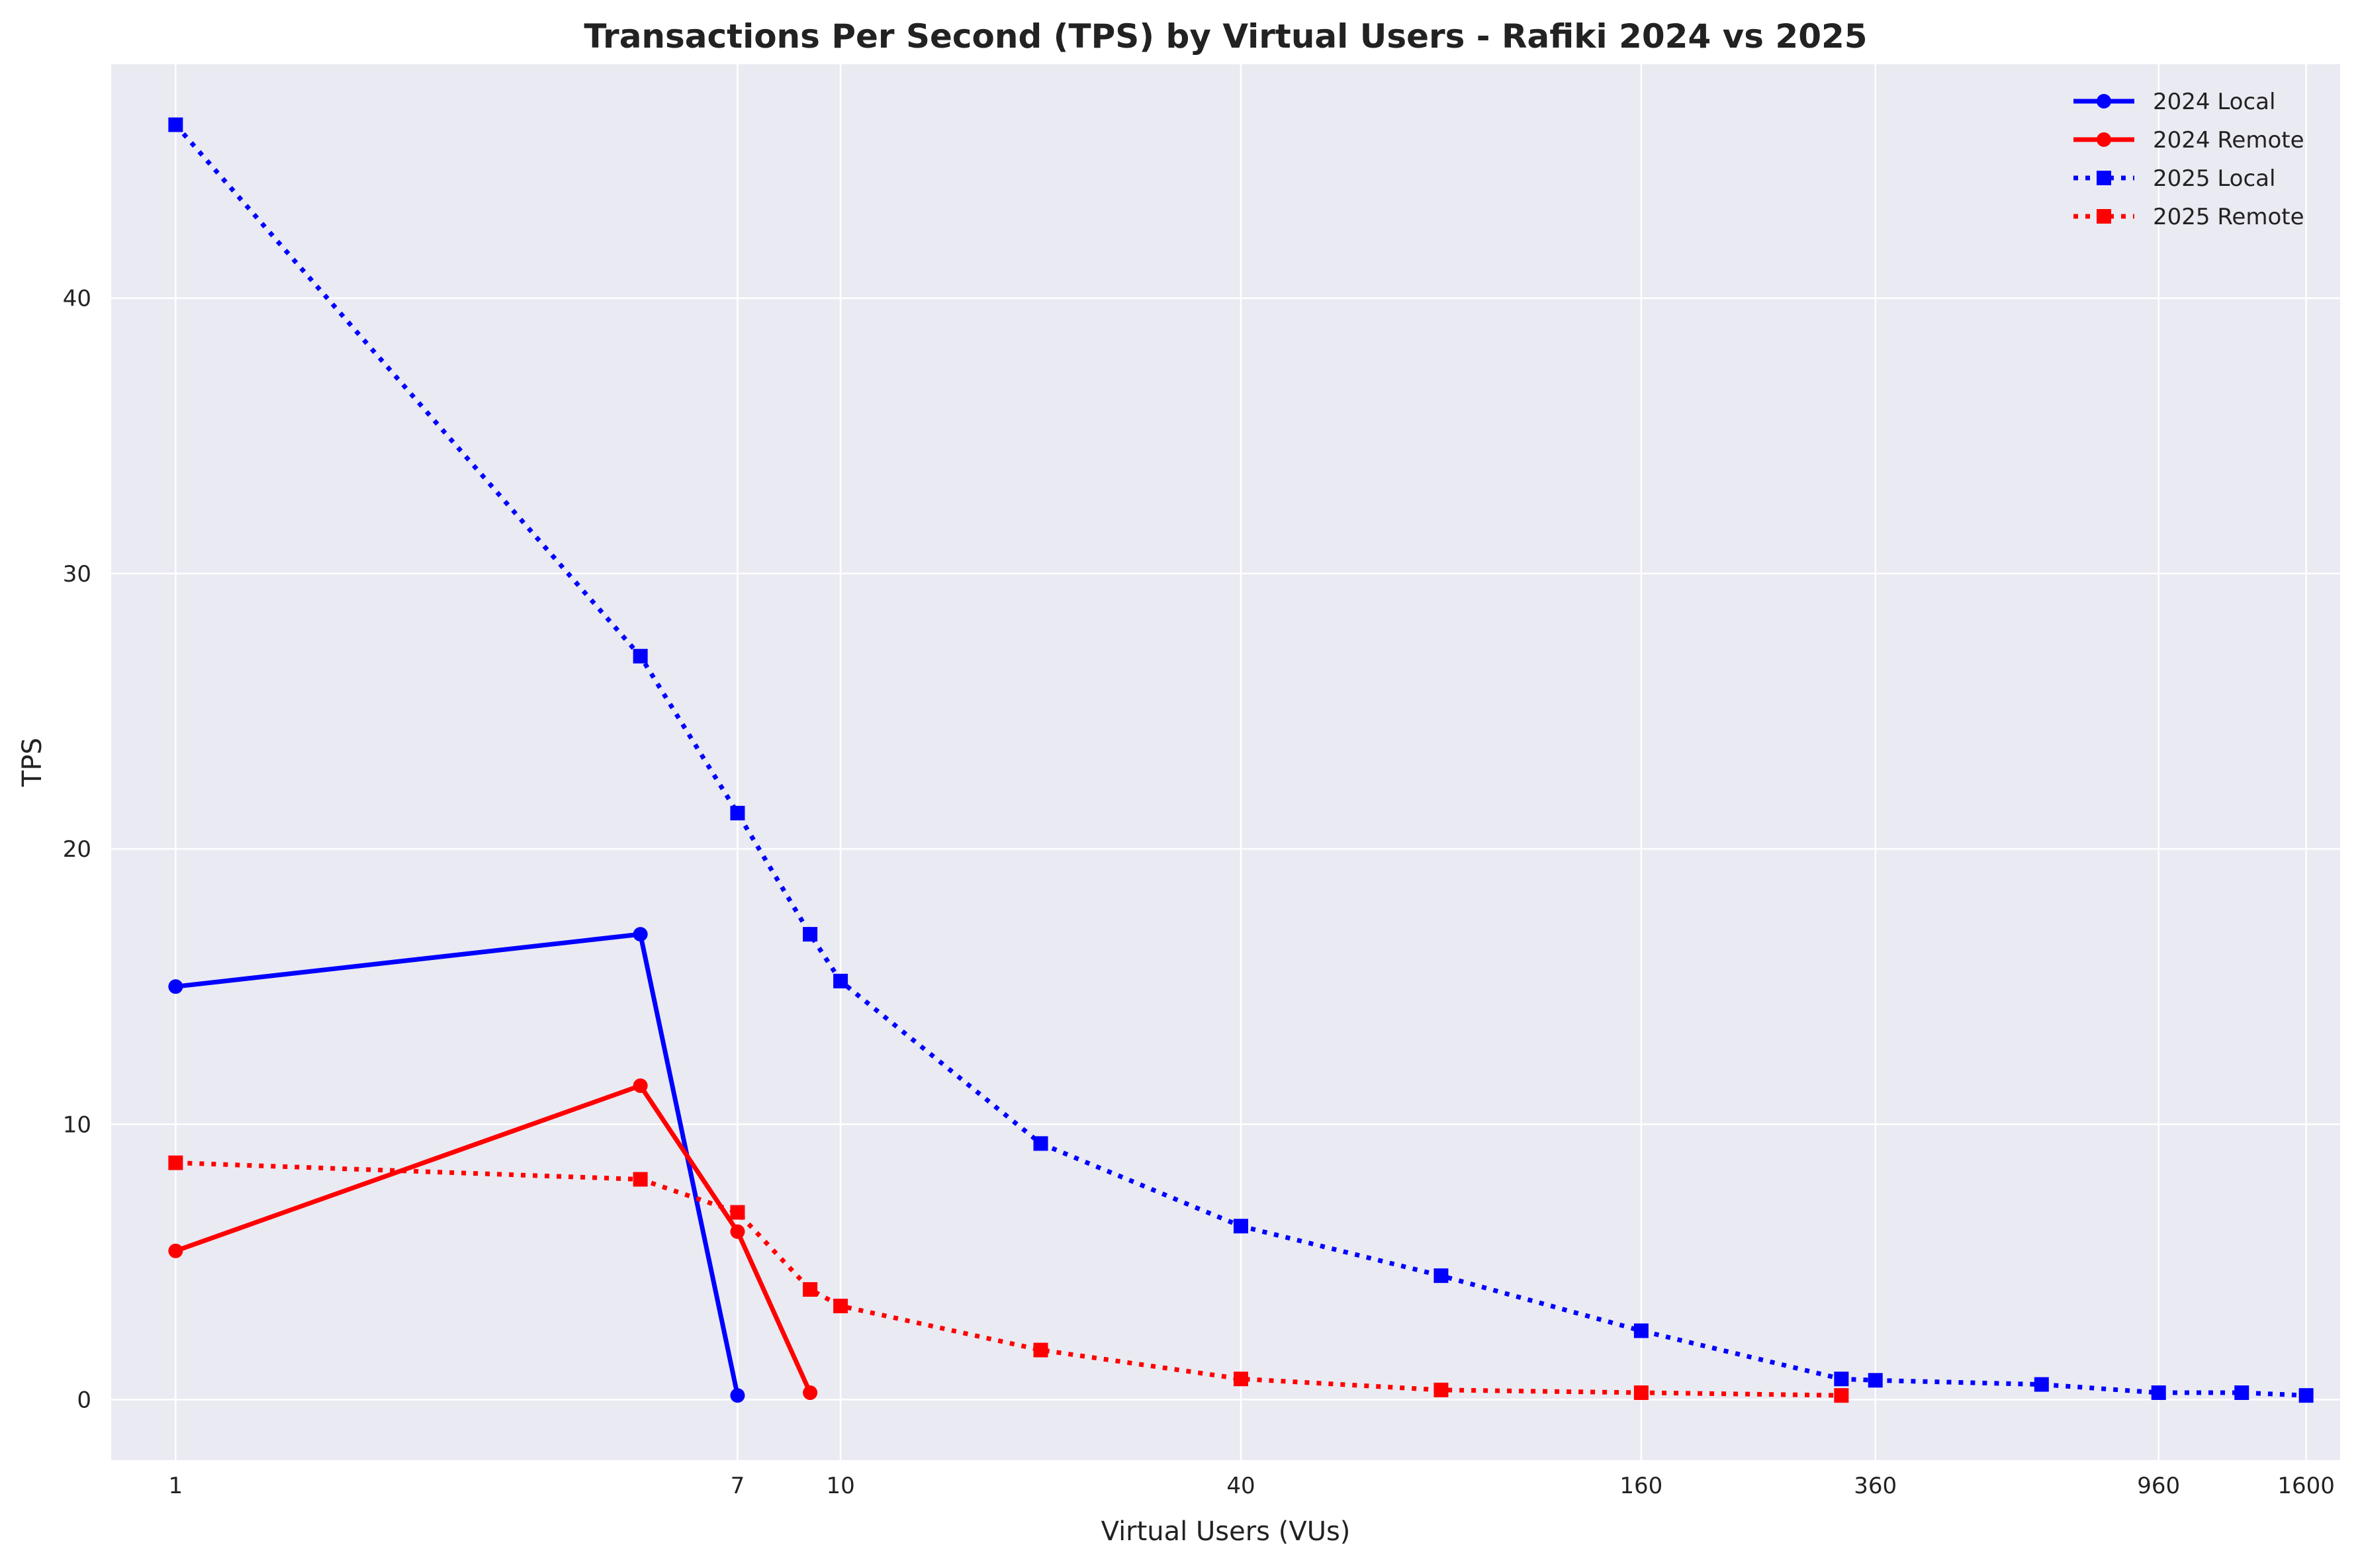 This screenshot has width=2362, height=1568. I want to click on series-2025-remote, so click(1008, 1279).